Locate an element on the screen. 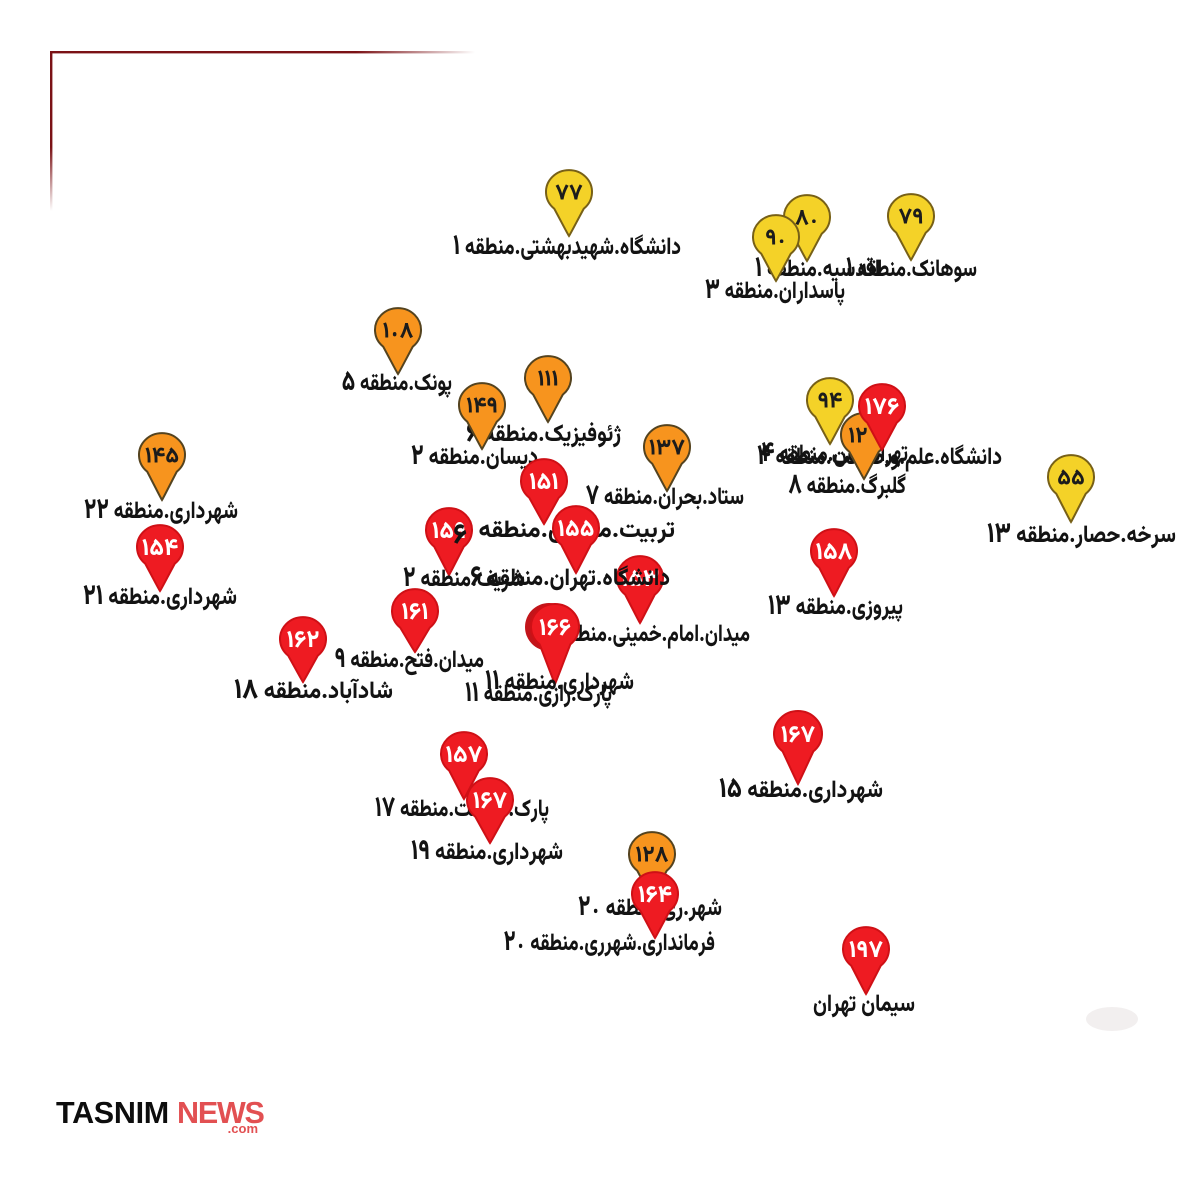 This screenshot has height=1181, width=1181. svg-text: TASNIM is located at coordinates (112, 1113).